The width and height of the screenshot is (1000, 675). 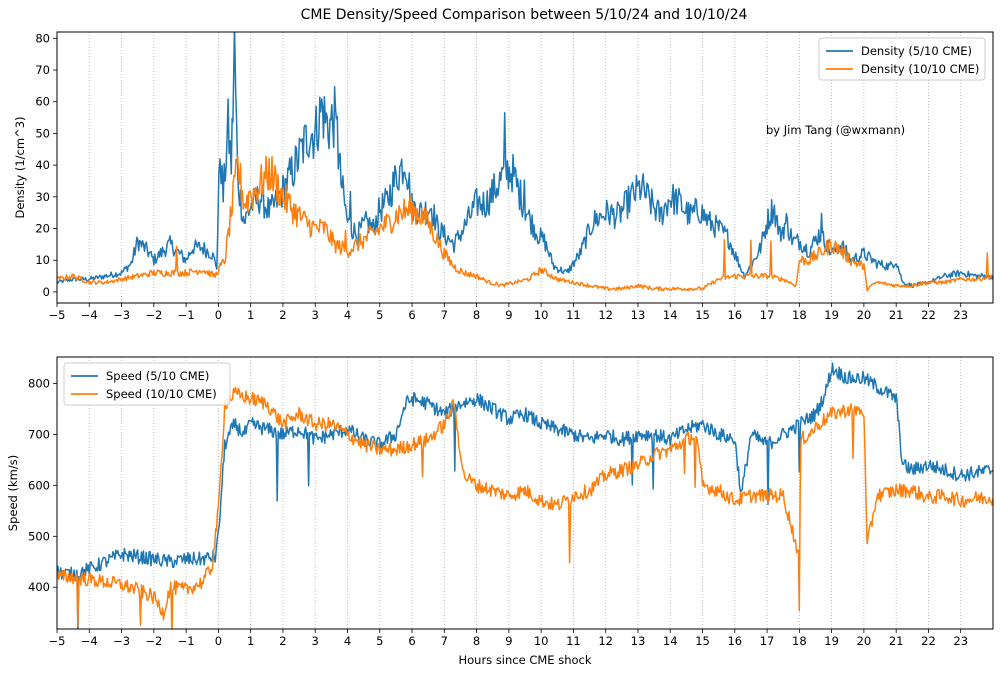 What do you see at coordinates (524, 660) in the screenshot?
I see `x-axis-label: Hours since CME shock` at bounding box center [524, 660].